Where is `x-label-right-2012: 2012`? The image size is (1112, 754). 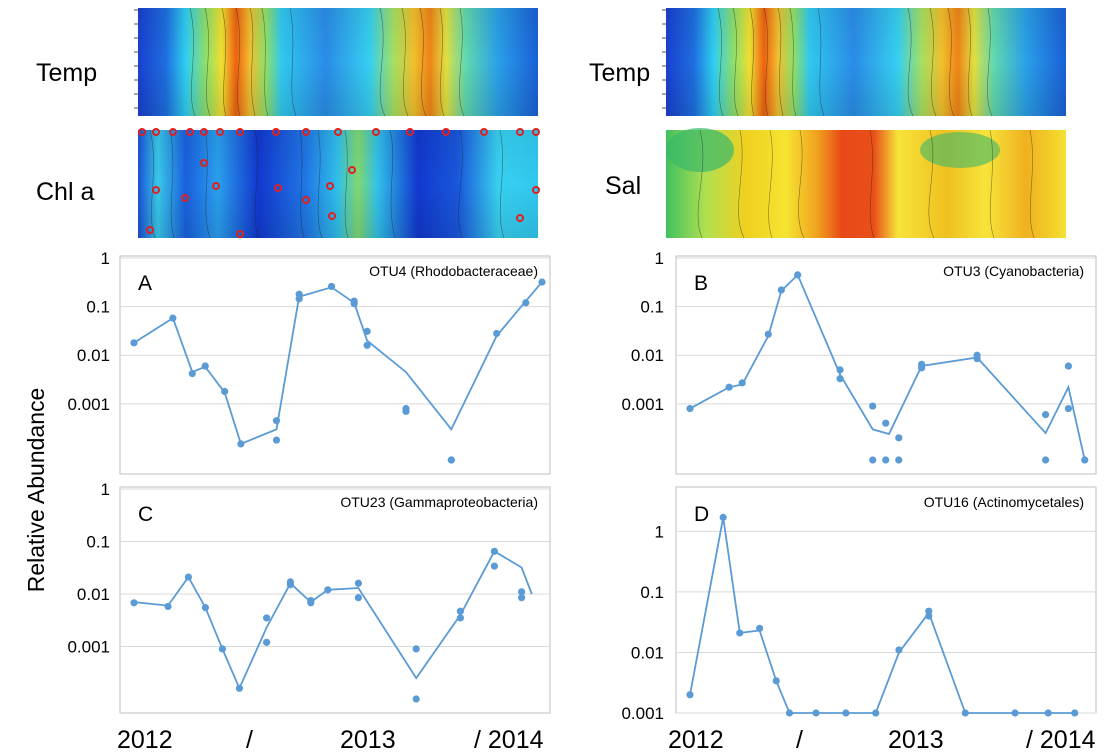
x-label-right-2012: 2012 is located at coordinates (696, 740).